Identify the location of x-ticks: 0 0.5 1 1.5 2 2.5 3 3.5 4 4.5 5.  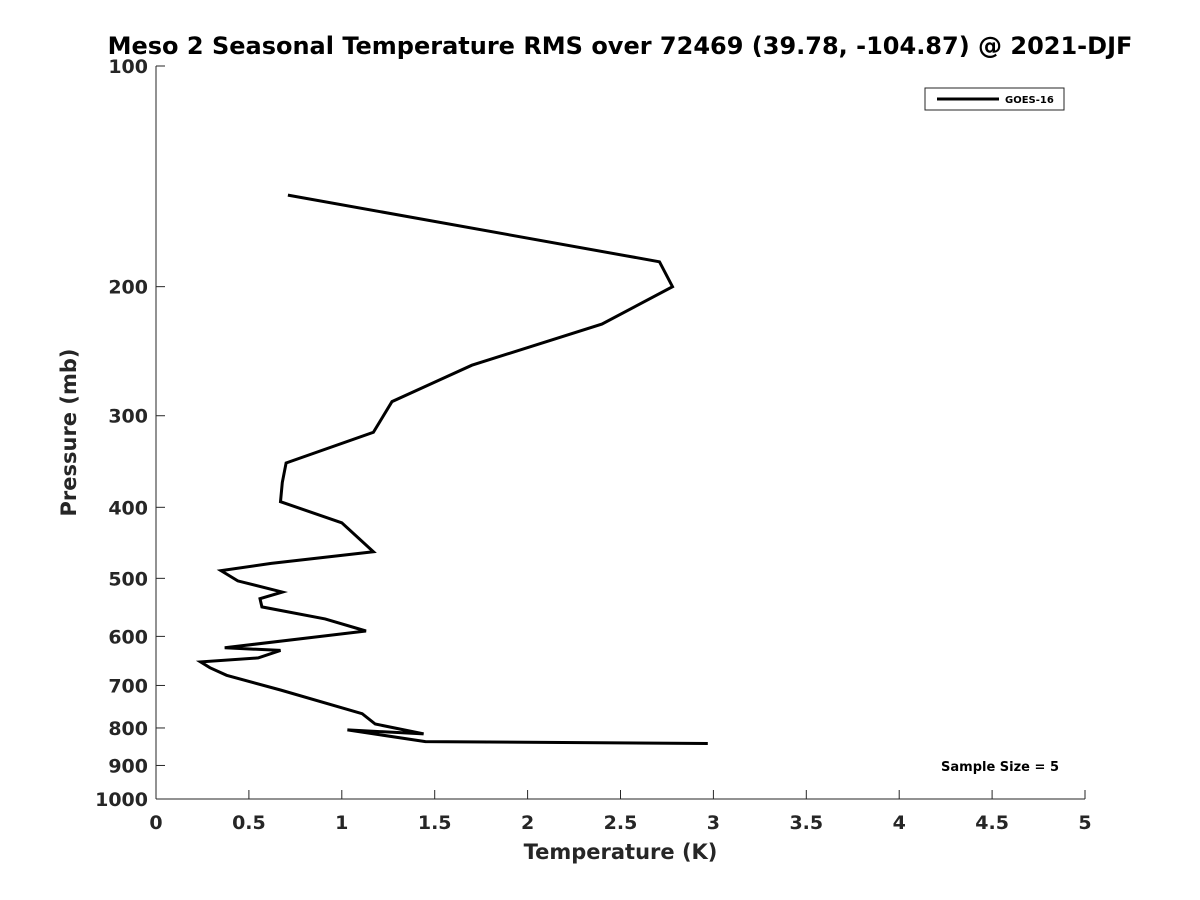
(620, 812).